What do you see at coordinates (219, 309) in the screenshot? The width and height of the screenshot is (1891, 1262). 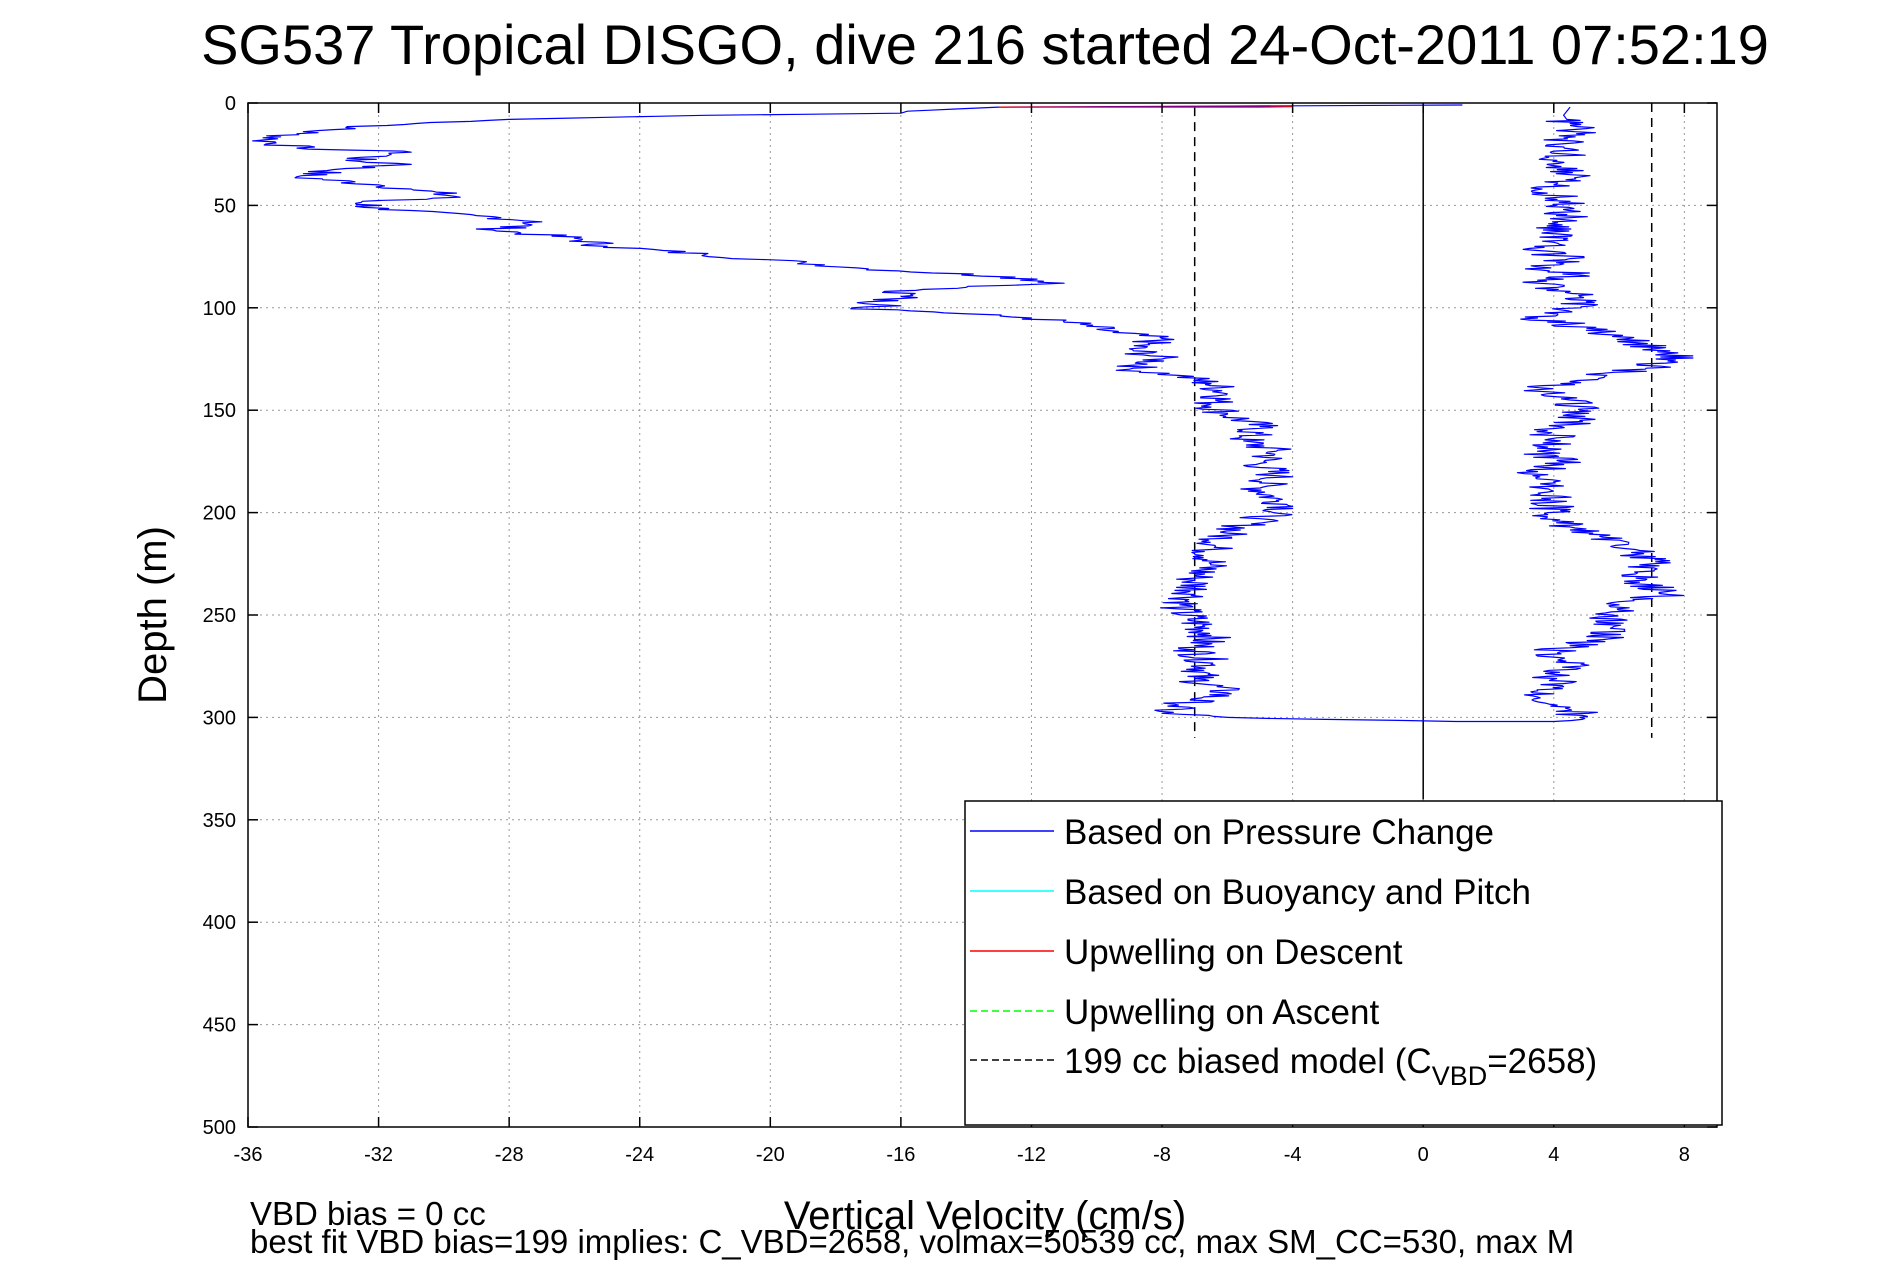 I see `y-tick-label: 100` at bounding box center [219, 309].